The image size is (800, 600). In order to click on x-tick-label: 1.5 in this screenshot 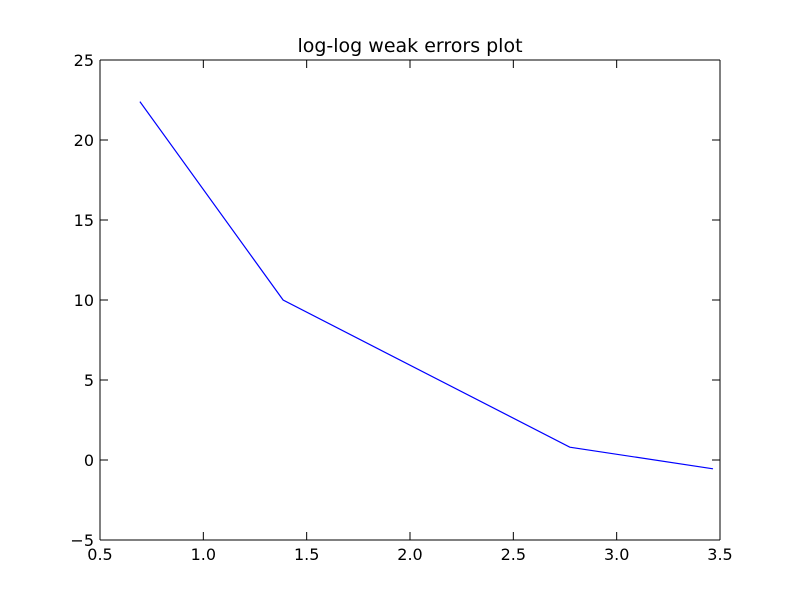, I will do `click(306, 554)`.